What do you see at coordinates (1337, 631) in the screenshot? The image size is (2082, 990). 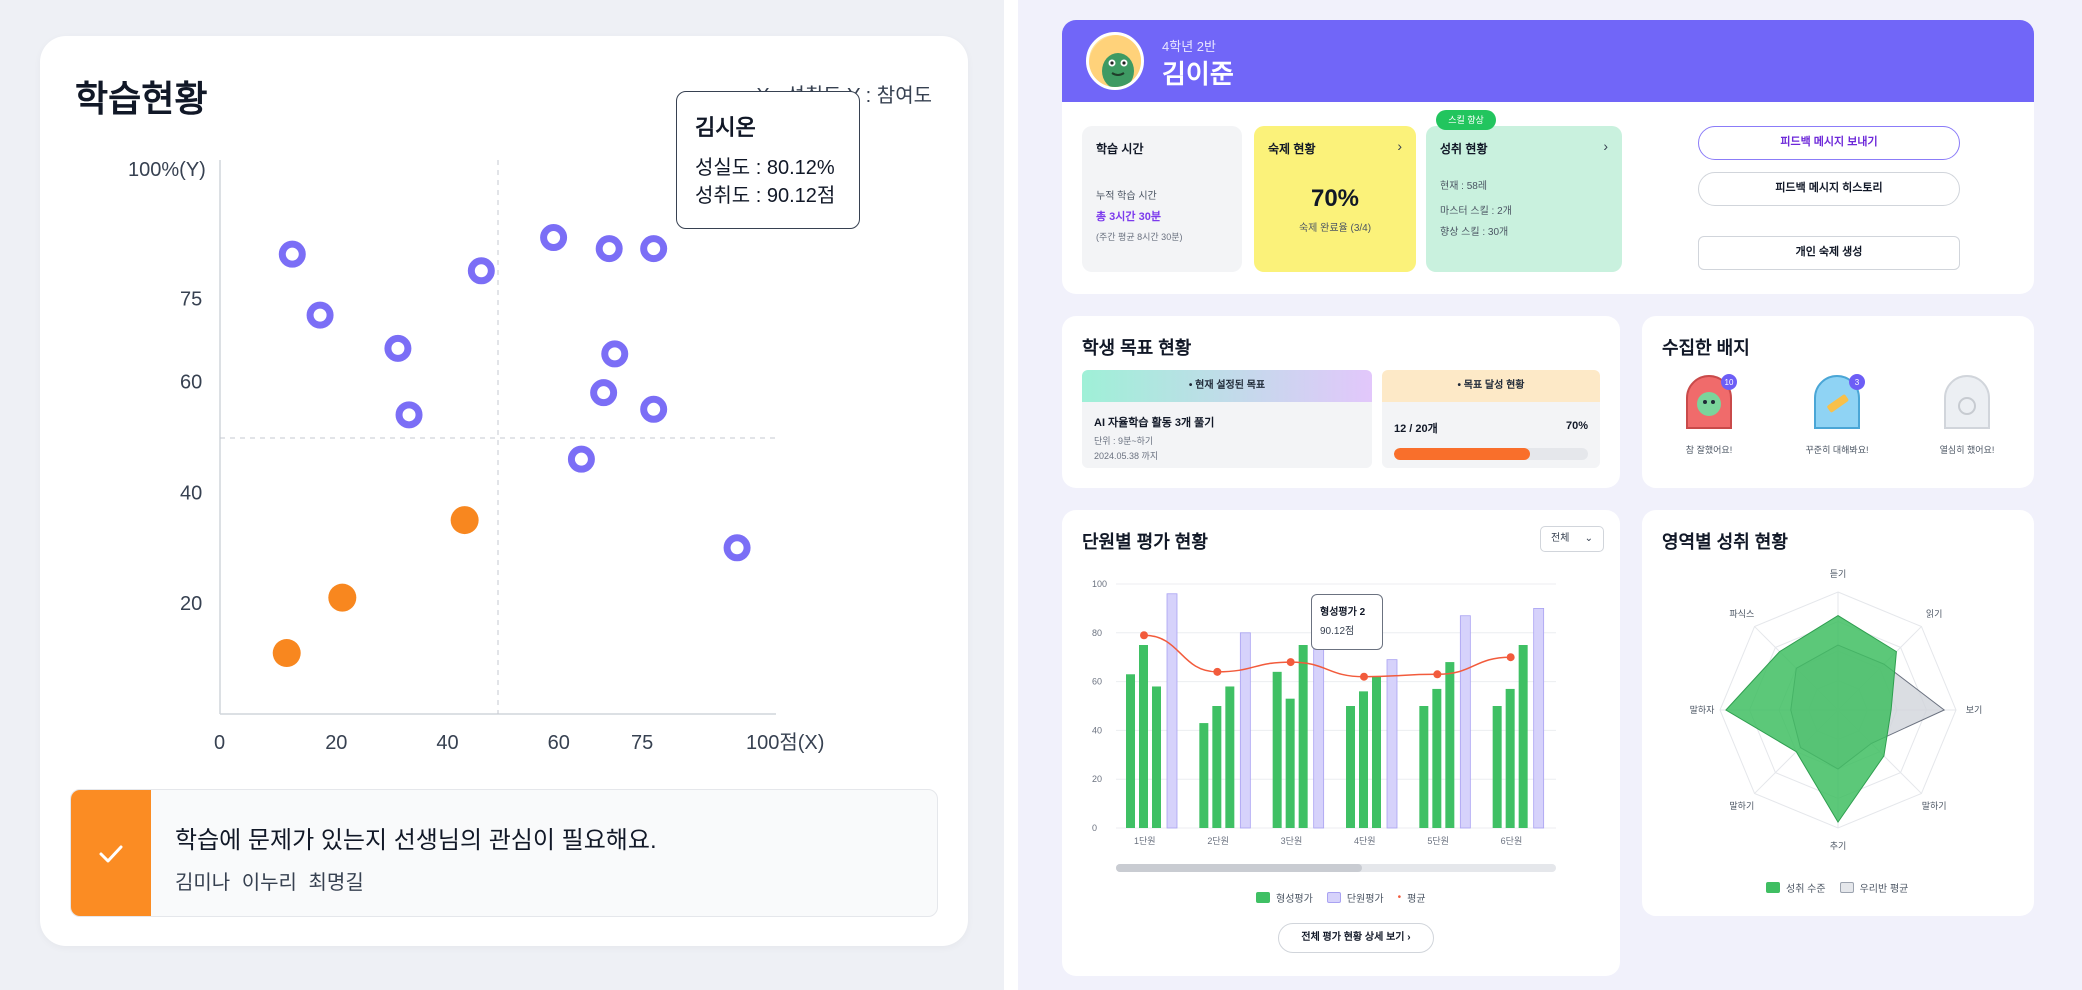 I see `bar-tooltip-value: 90.12점` at bounding box center [1337, 631].